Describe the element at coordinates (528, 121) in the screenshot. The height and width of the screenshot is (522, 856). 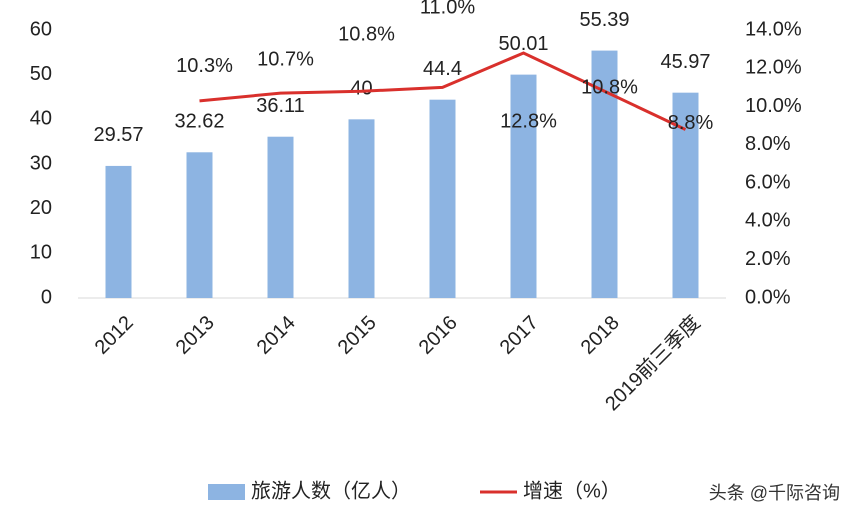
I see `line-value-label: 12.8%` at that location.